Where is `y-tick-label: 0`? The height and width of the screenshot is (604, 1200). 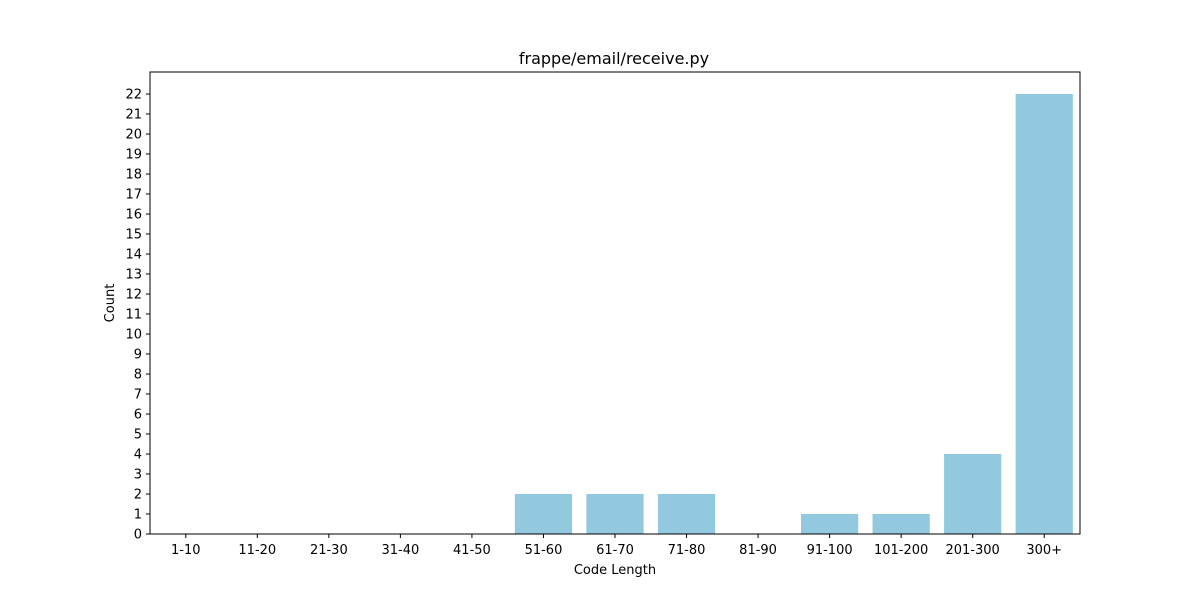 y-tick-label: 0 is located at coordinates (138, 535).